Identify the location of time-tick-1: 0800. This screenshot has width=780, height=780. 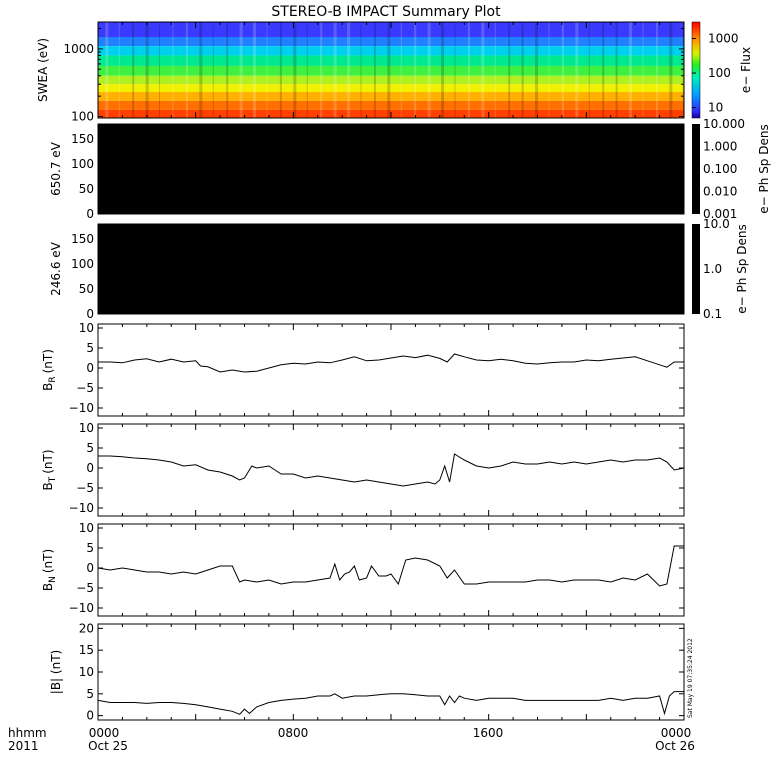
(293, 733).